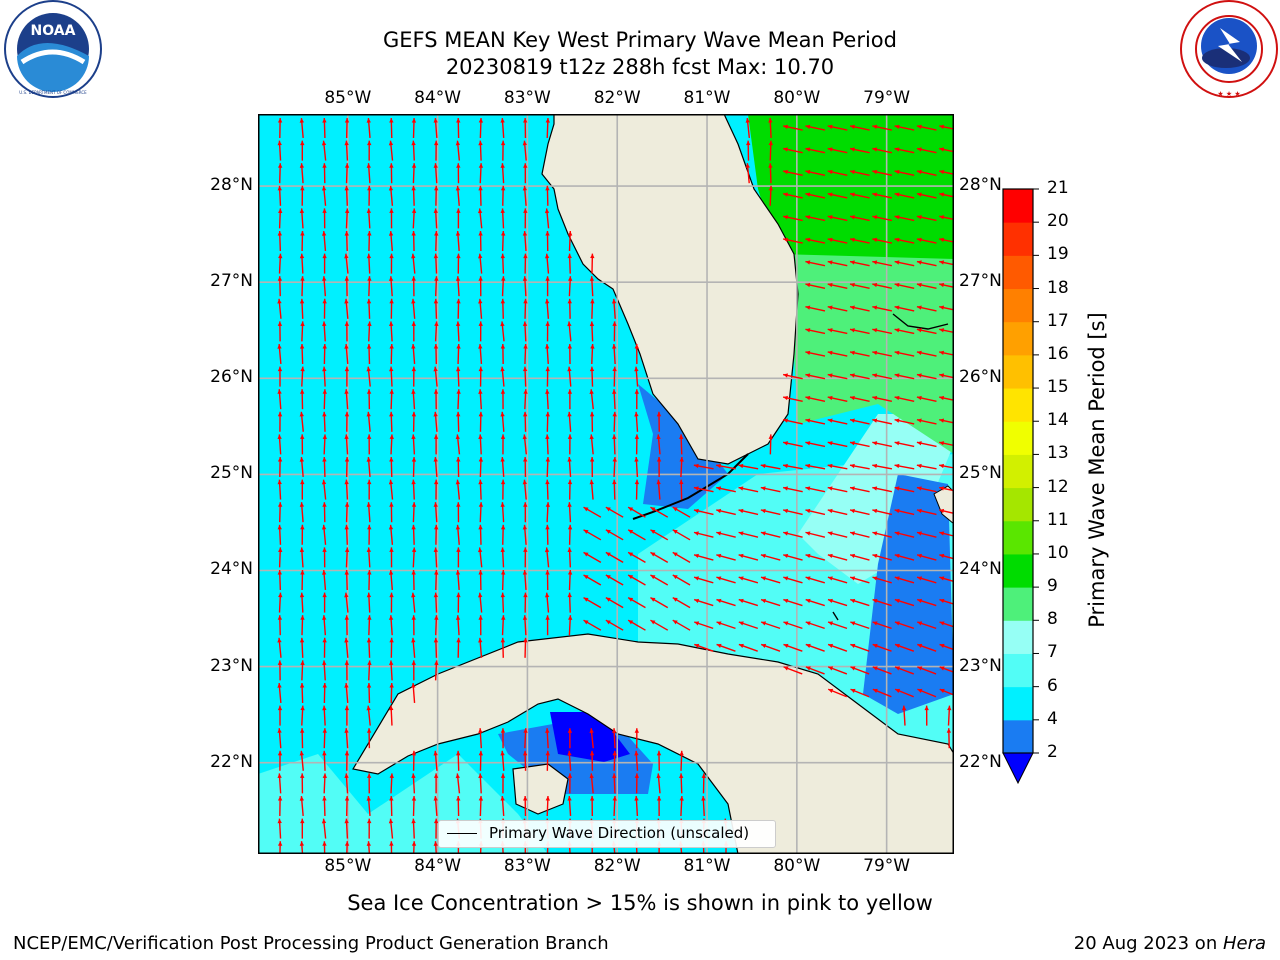 This screenshot has width=1280, height=960. Describe the element at coordinates (908, 594) in the screenshot. I see `contour-2-4s-bahama` at that location.